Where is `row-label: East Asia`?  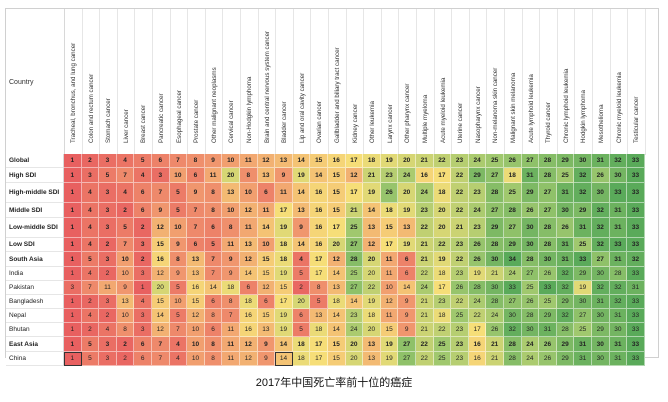 row-label: East Asia is located at coordinates (35, 344).